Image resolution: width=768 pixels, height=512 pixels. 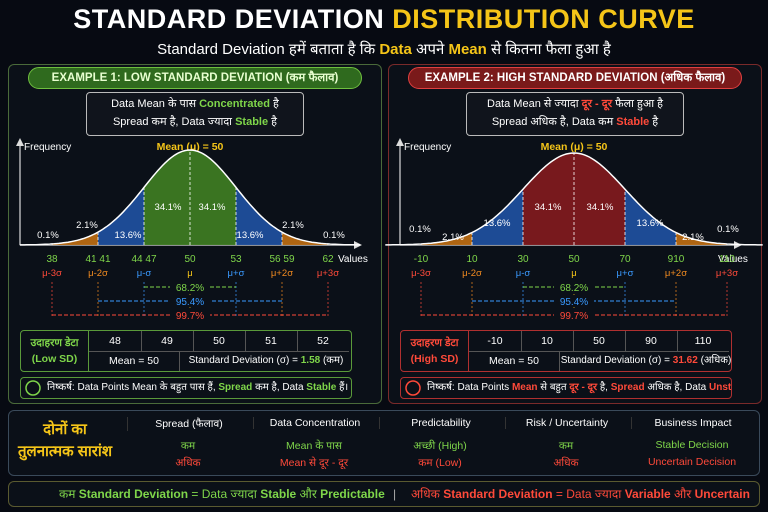 I want to click on text-part: Concentrated, so click(x=234, y=104).